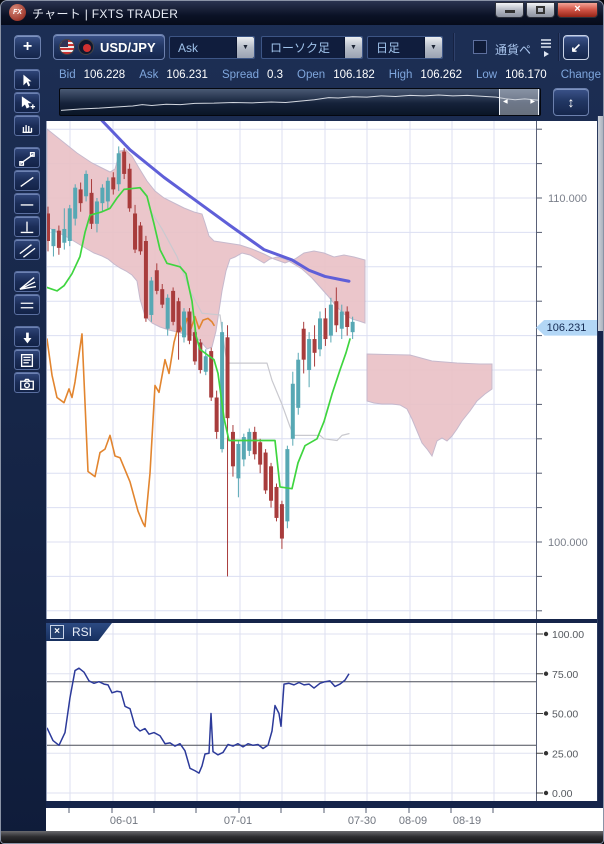 The width and height of the screenshot is (604, 844). I want to click on tool-line-button, so click(27, 180).